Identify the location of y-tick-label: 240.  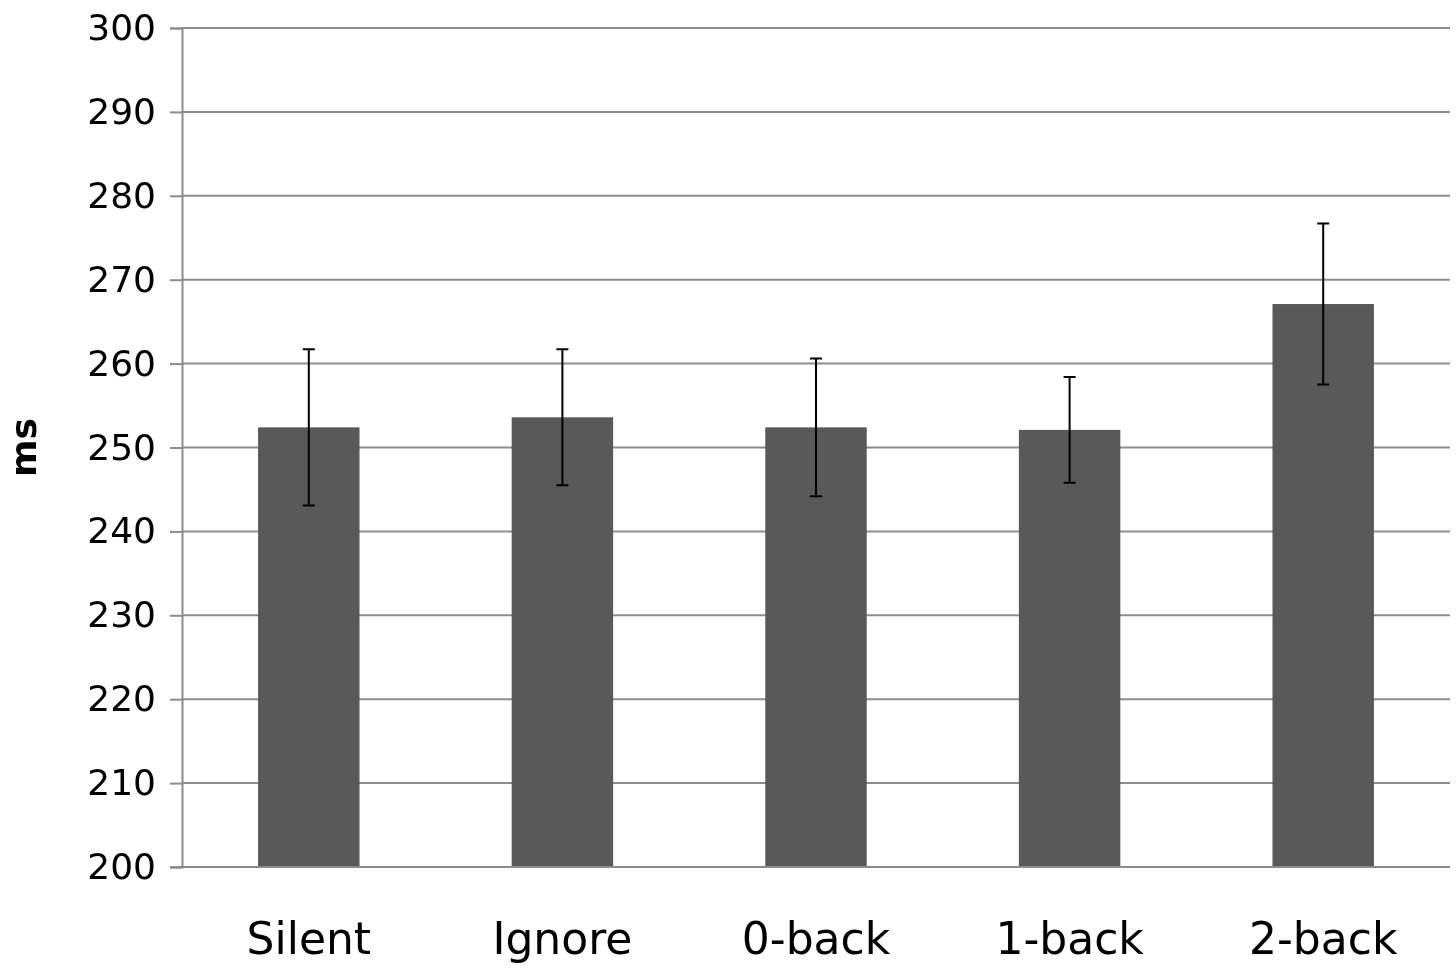
(121, 531).